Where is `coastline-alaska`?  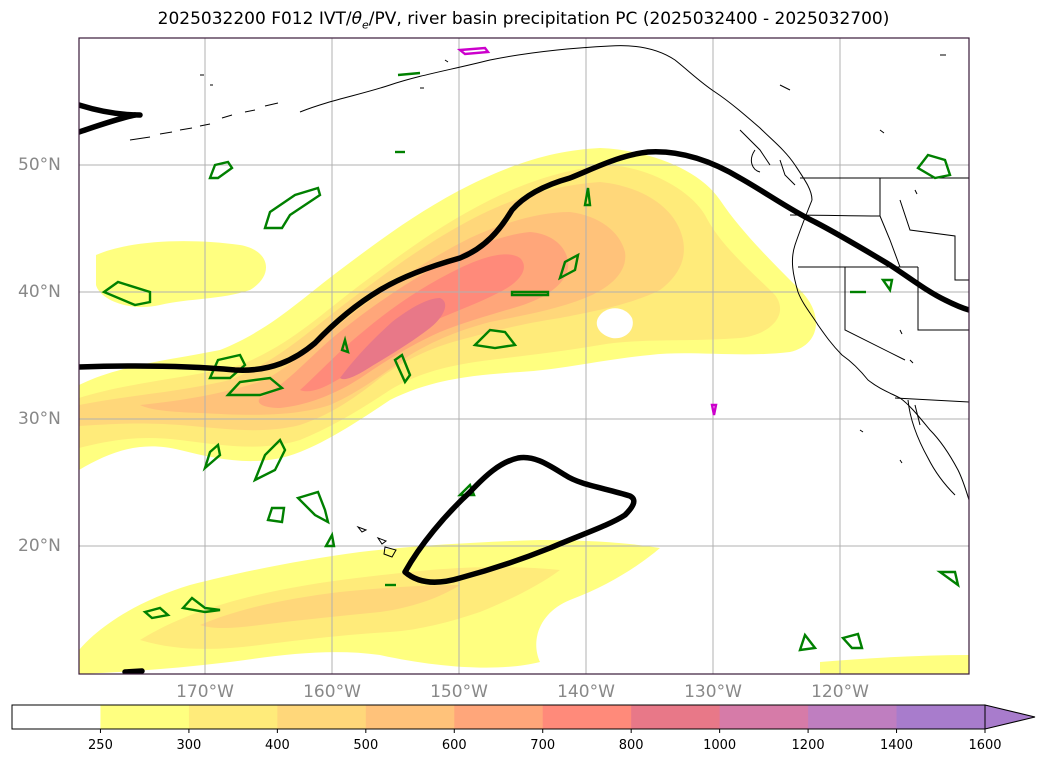 coastline-alaska is located at coordinates (556, 123).